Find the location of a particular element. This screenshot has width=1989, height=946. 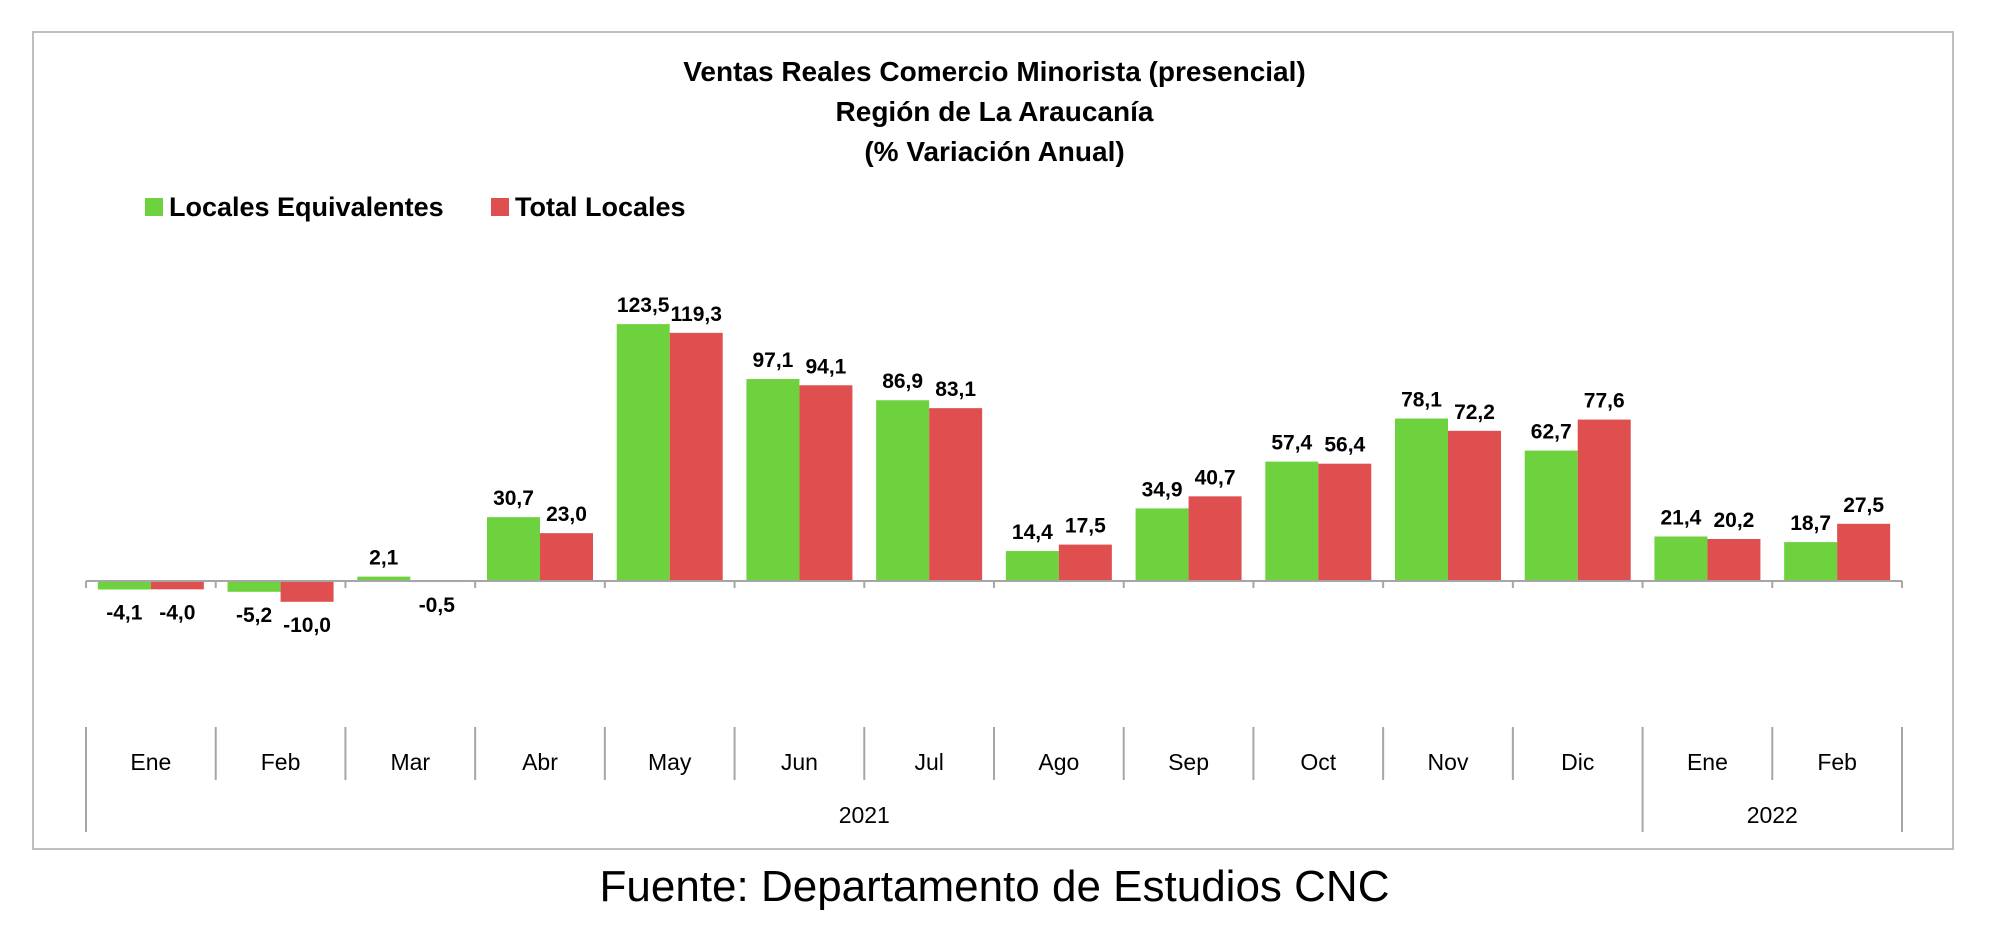

data-label: 30,7 is located at coordinates (513, 498).